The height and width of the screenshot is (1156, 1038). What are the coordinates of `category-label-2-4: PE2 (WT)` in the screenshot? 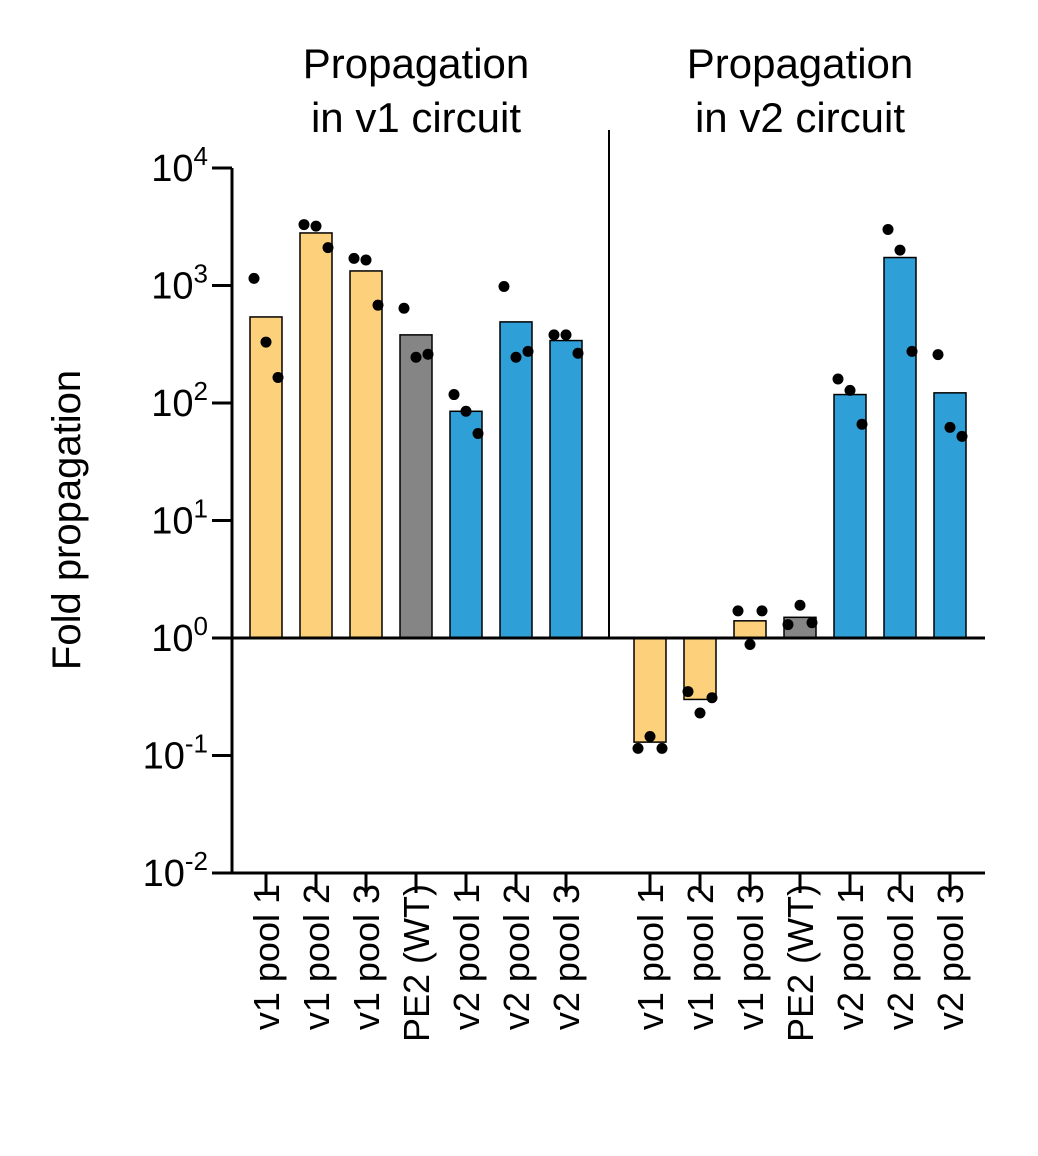 It's located at (800, 963).